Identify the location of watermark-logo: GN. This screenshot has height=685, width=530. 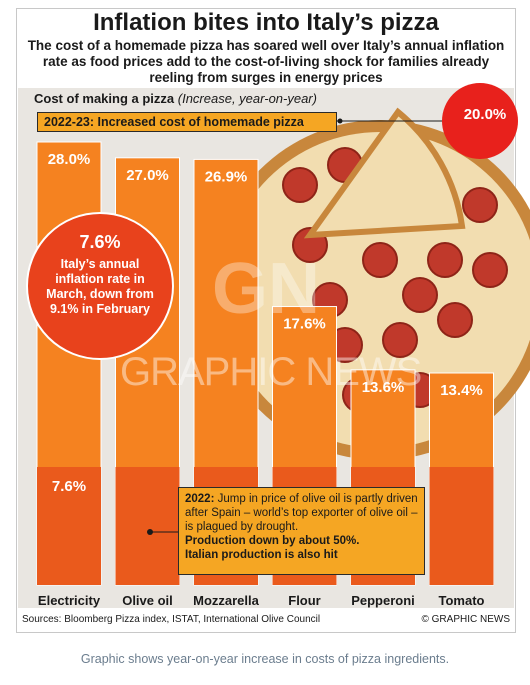
(266, 289).